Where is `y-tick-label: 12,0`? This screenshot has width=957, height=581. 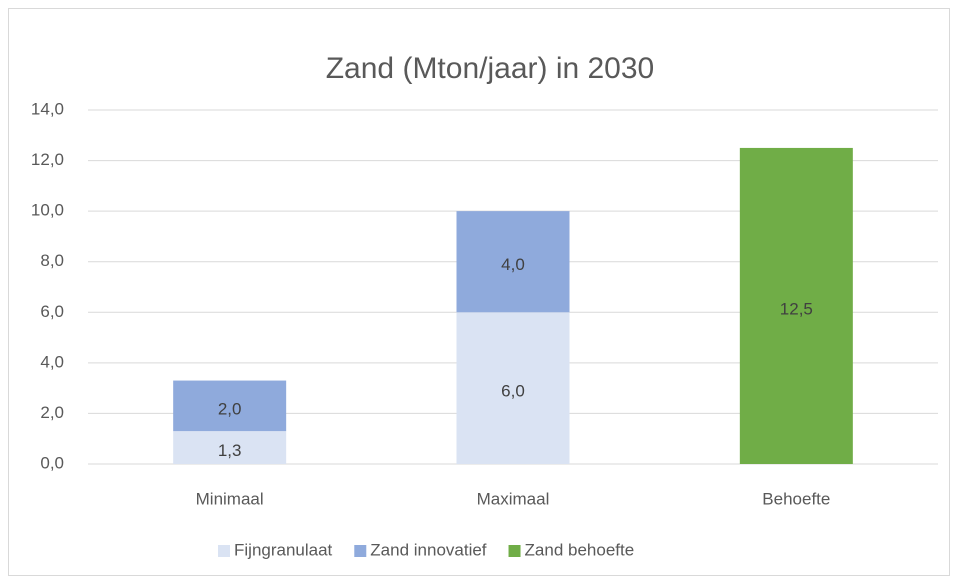
y-tick-label: 12,0 is located at coordinates (47, 159).